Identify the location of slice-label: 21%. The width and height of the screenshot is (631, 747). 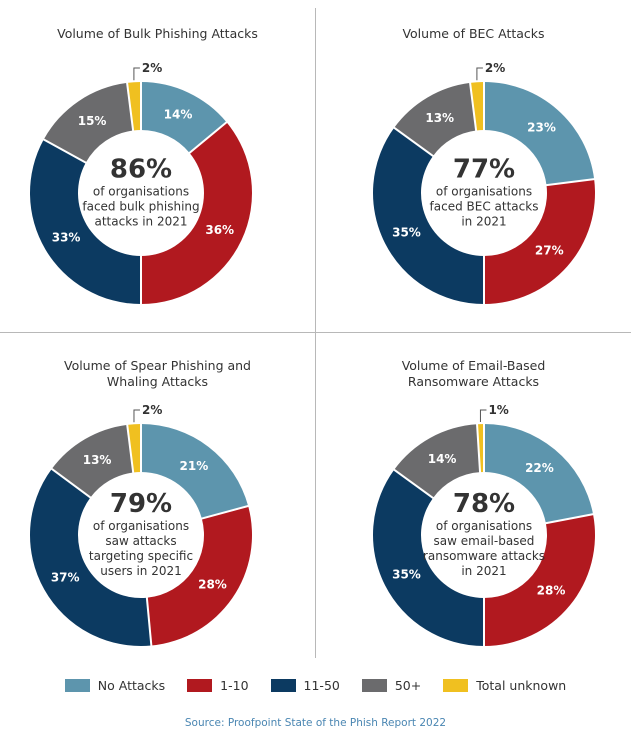
(194, 466).